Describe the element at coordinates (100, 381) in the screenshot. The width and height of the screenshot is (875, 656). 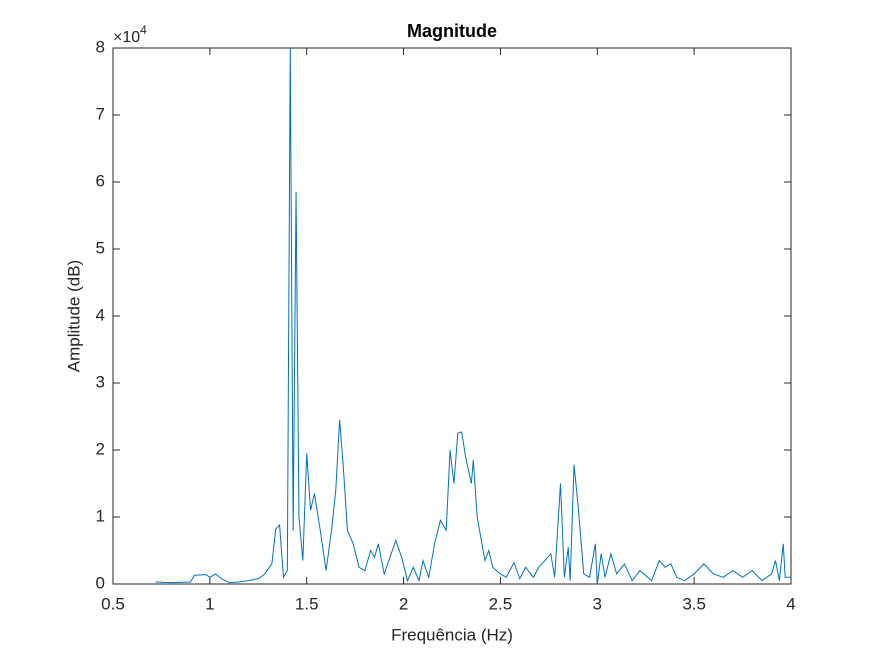
I see `y-tick-label: 3` at that location.